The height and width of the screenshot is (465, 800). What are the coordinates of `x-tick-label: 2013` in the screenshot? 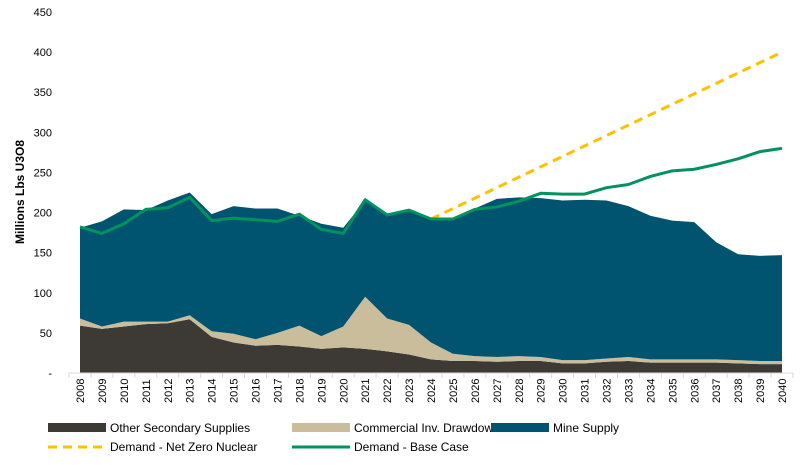 It's located at (191, 391).